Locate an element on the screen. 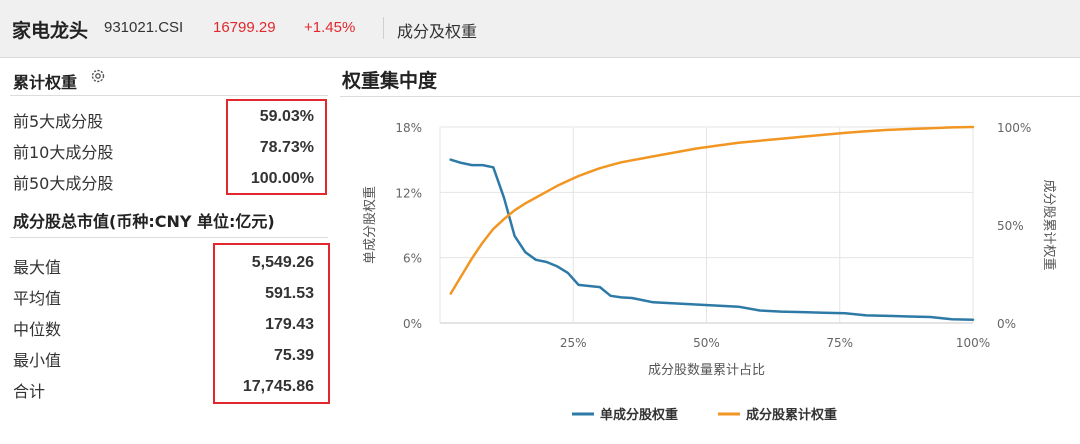  y-left-tick-label: 18% is located at coordinates (408, 128).